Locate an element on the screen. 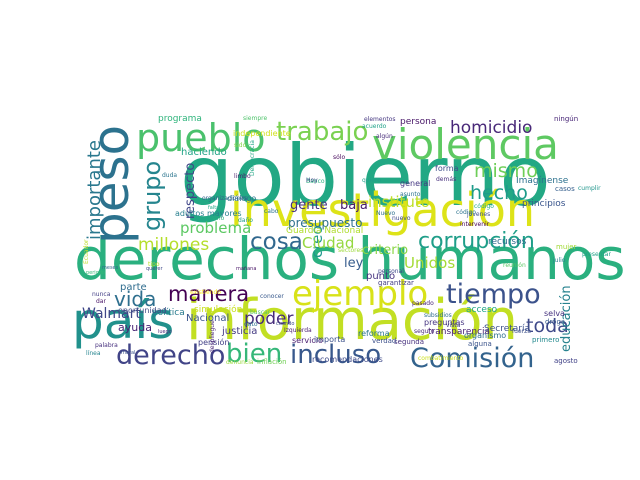 This screenshot has width=640, height=480. cloud-word: punto is located at coordinates (380, 276).